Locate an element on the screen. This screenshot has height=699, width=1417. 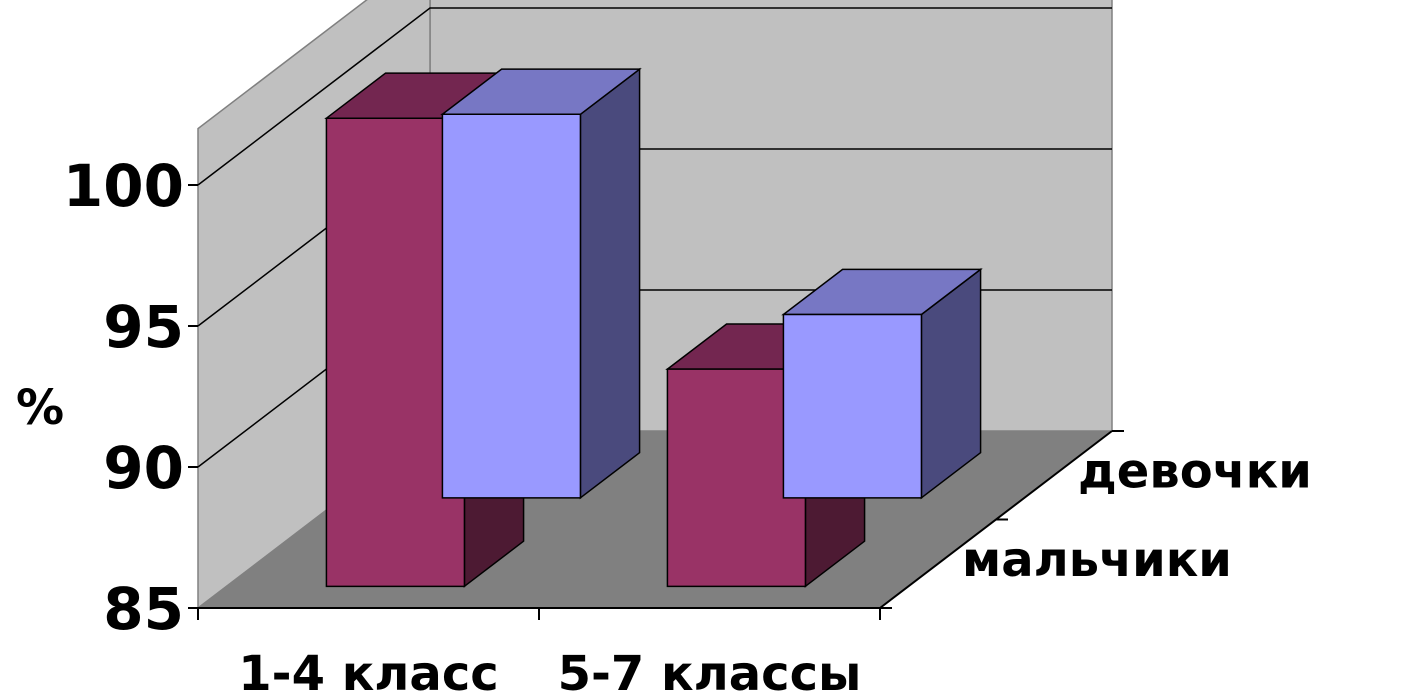
x-tick-label: 1-4 класс is located at coordinates (368, 672).